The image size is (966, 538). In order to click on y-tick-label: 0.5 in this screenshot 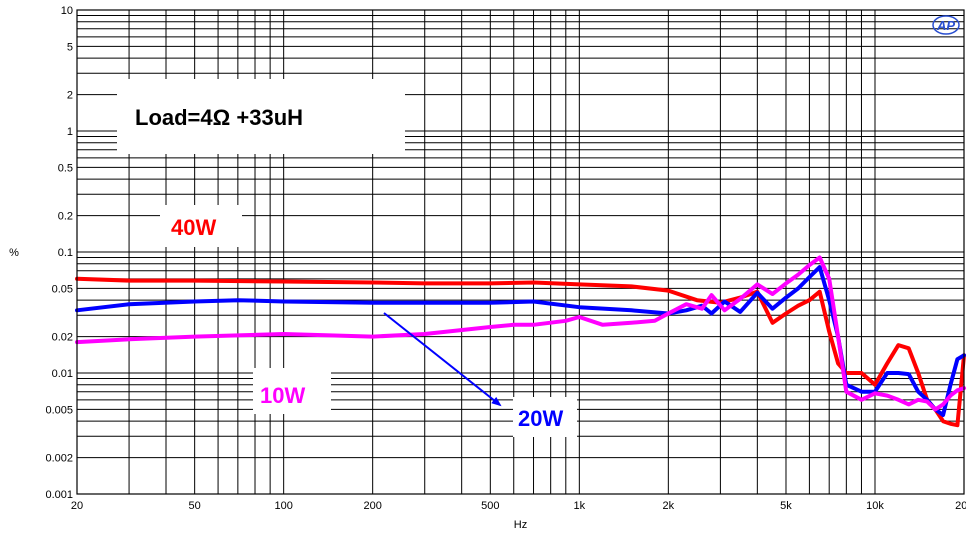, I will do `click(65, 168)`.